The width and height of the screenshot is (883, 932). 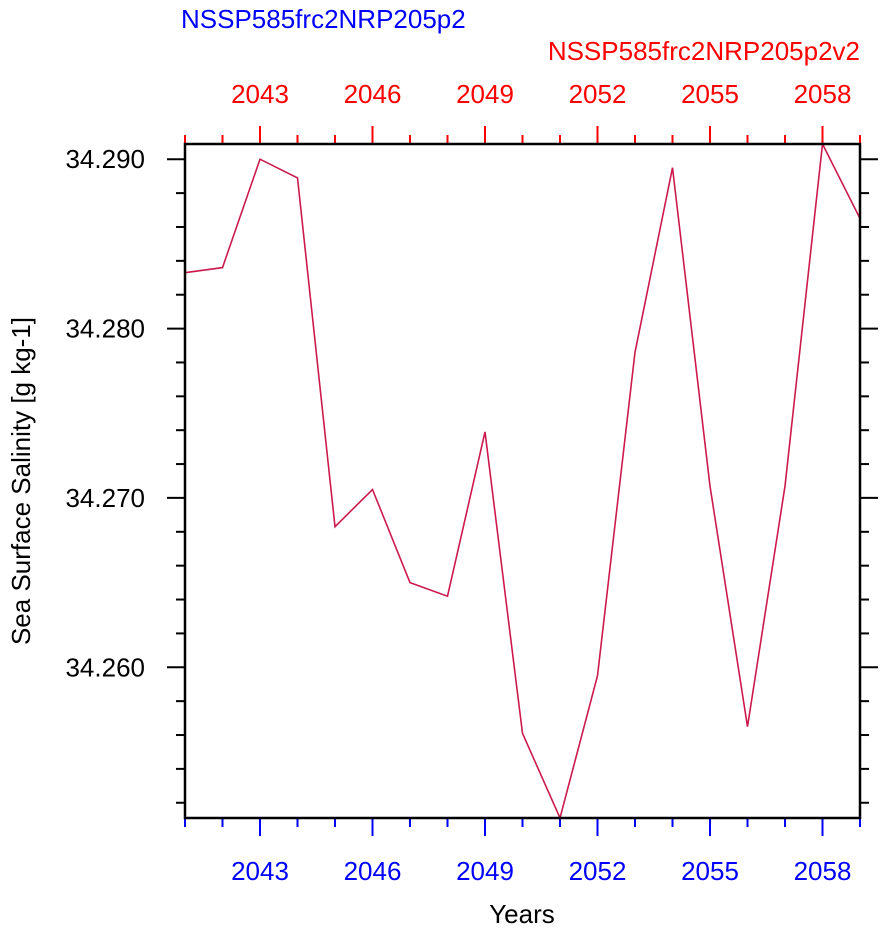 I want to click on x-tick-label-top: 2046, so click(x=373, y=94).